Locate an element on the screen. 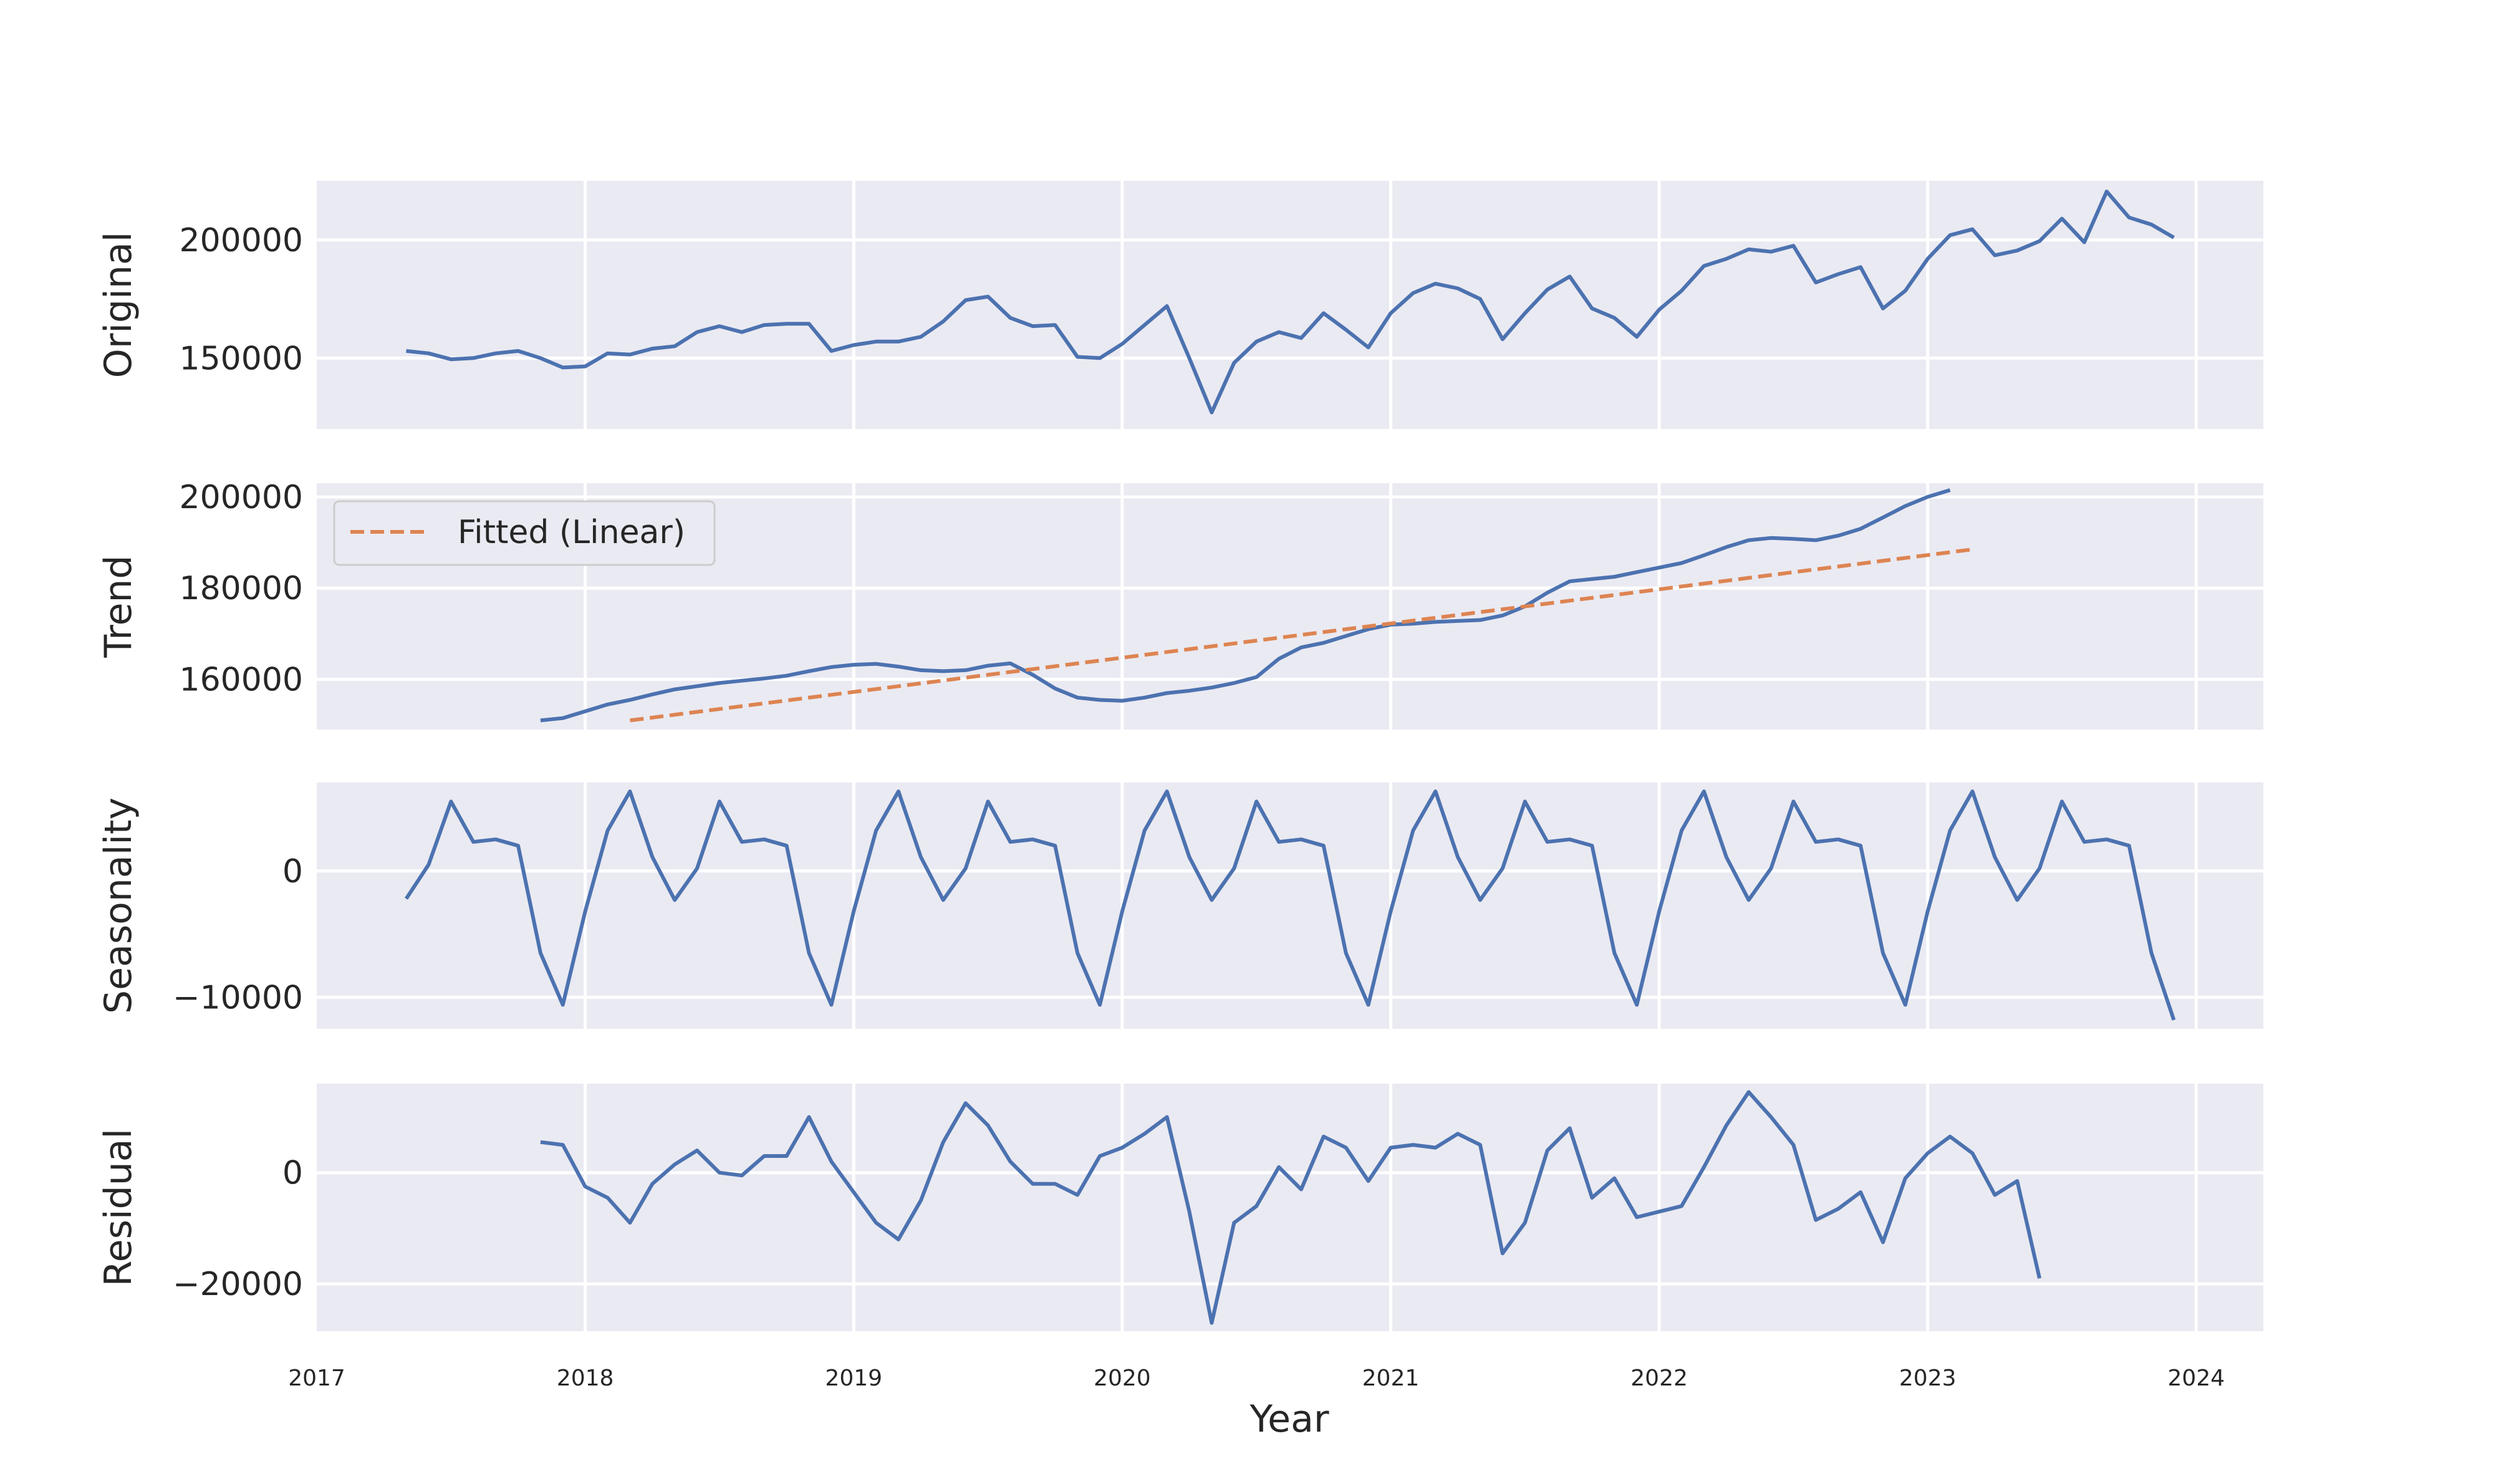 The height and width of the screenshot is (1484, 2494). x-tick-label: 2024 is located at coordinates (2196, 1378).